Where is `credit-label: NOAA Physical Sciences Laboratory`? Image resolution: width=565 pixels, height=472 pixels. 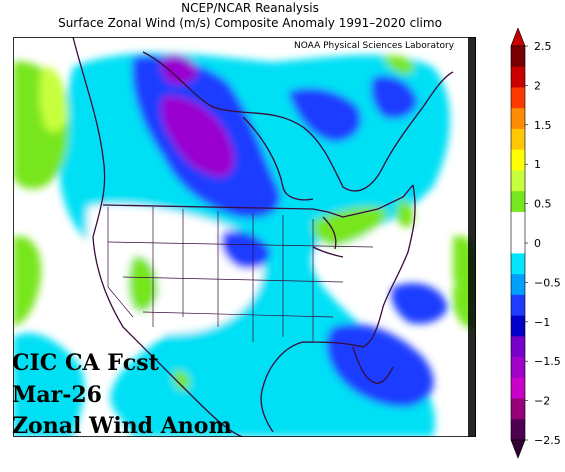
credit-label: NOAA Physical Sciences Laboratory is located at coordinates (374, 46).